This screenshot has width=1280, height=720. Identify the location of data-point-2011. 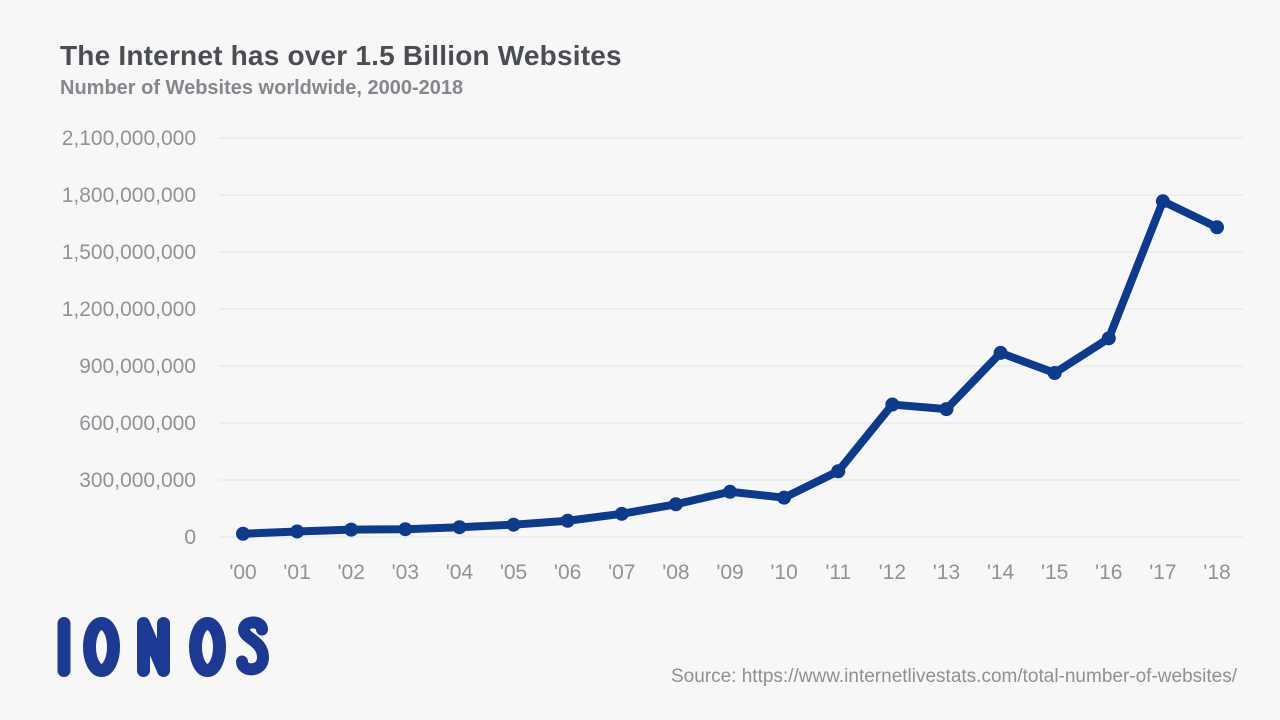
(838, 471).